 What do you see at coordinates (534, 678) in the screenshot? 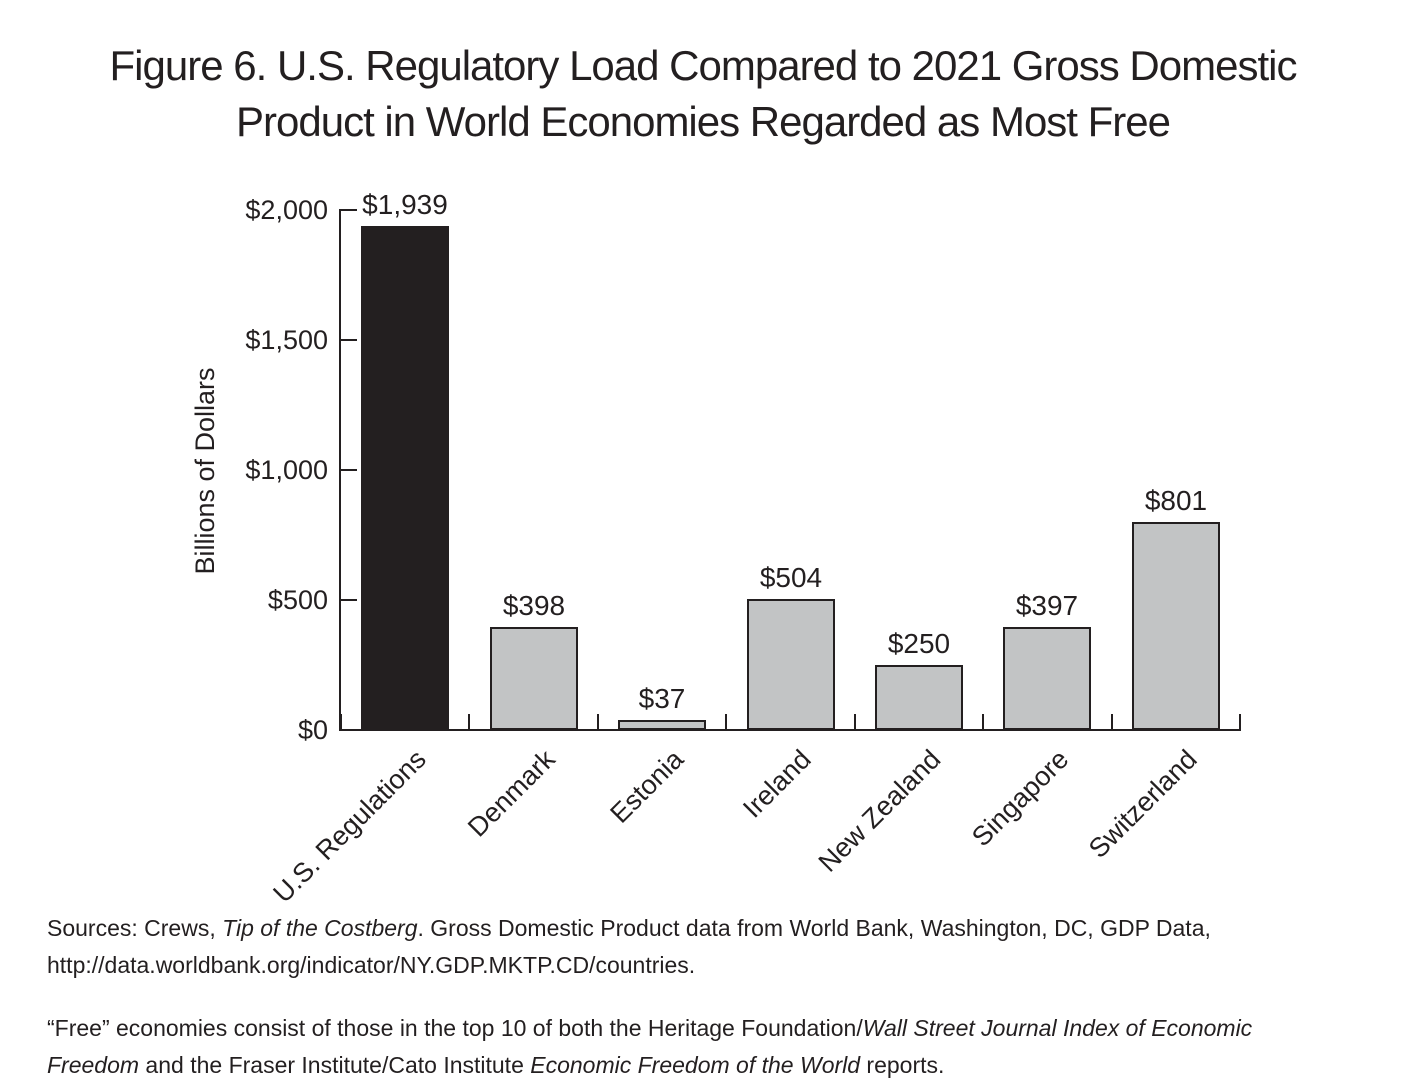
I see `bar-denmark` at bounding box center [534, 678].